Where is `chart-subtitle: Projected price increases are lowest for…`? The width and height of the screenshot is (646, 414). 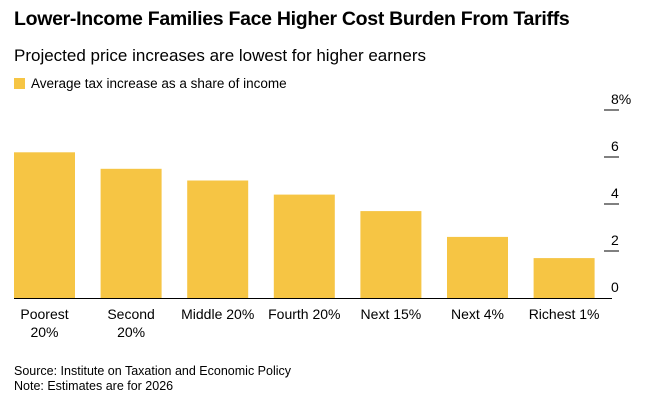
chart-subtitle: Projected price increases are lowest for… is located at coordinates (220, 55).